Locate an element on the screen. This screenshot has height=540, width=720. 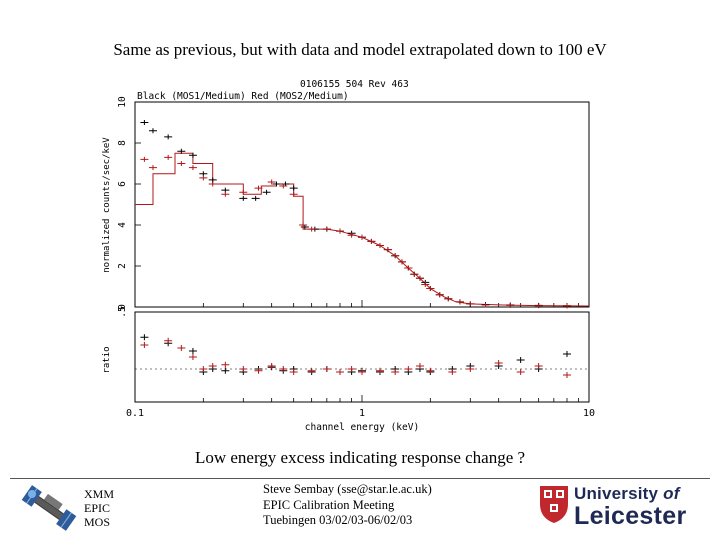
ratio-axis-label: ratio is located at coordinates (107, 359).